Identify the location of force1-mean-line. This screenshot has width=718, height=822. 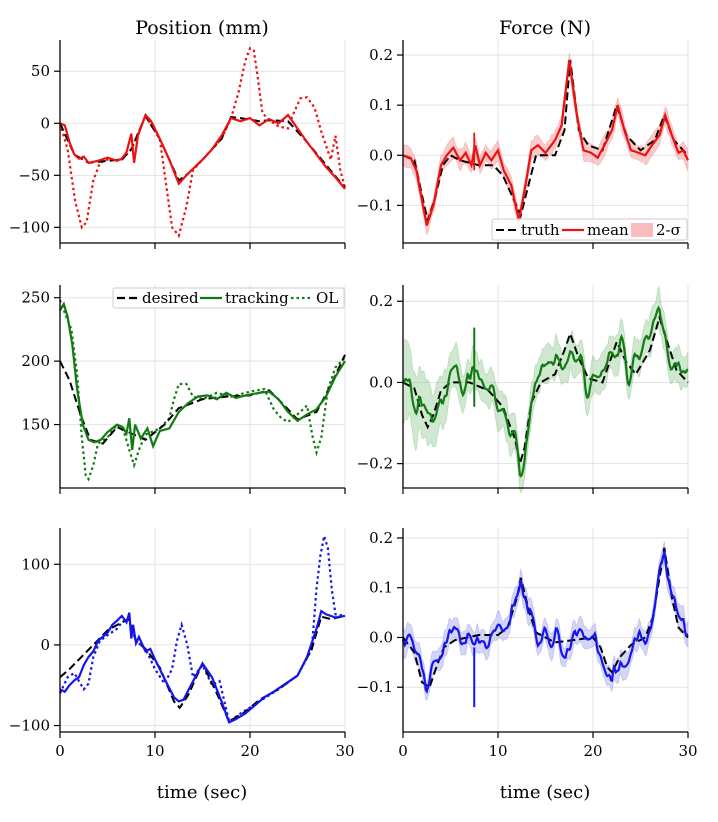
(545, 142).